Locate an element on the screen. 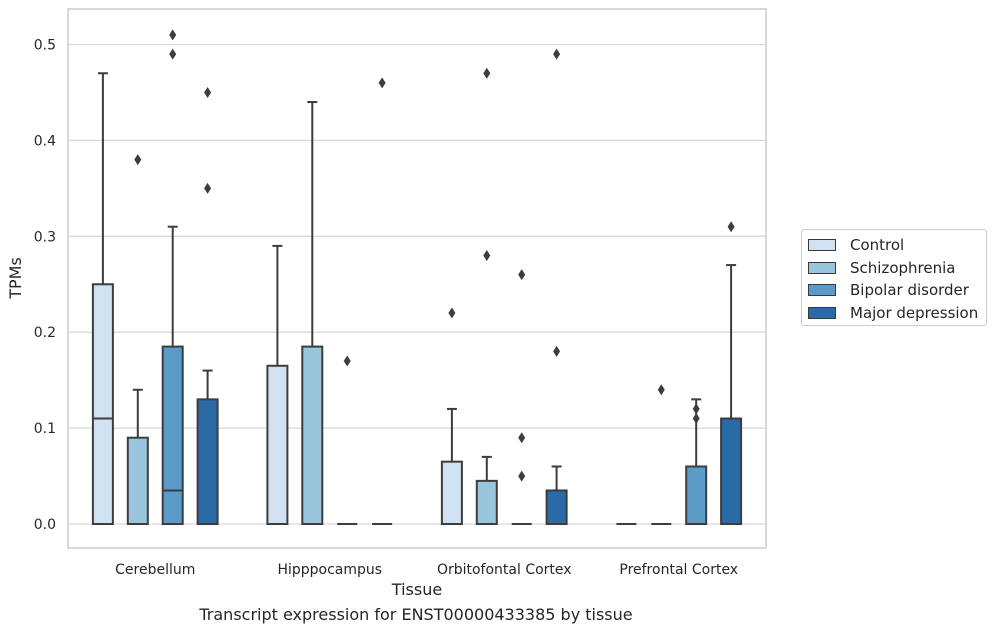  y-tick-labels: 0.0 0.1 0.2 0.3 0.4 0.5 is located at coordinates (45, 285).